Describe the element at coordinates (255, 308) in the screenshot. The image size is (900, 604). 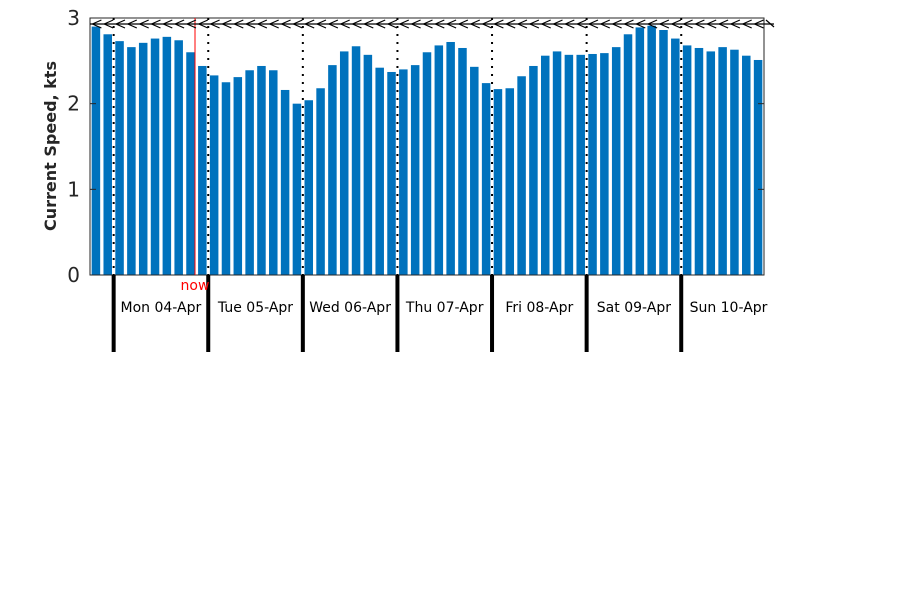
I see `day-label-1: Tue 05-Apr` at that location.